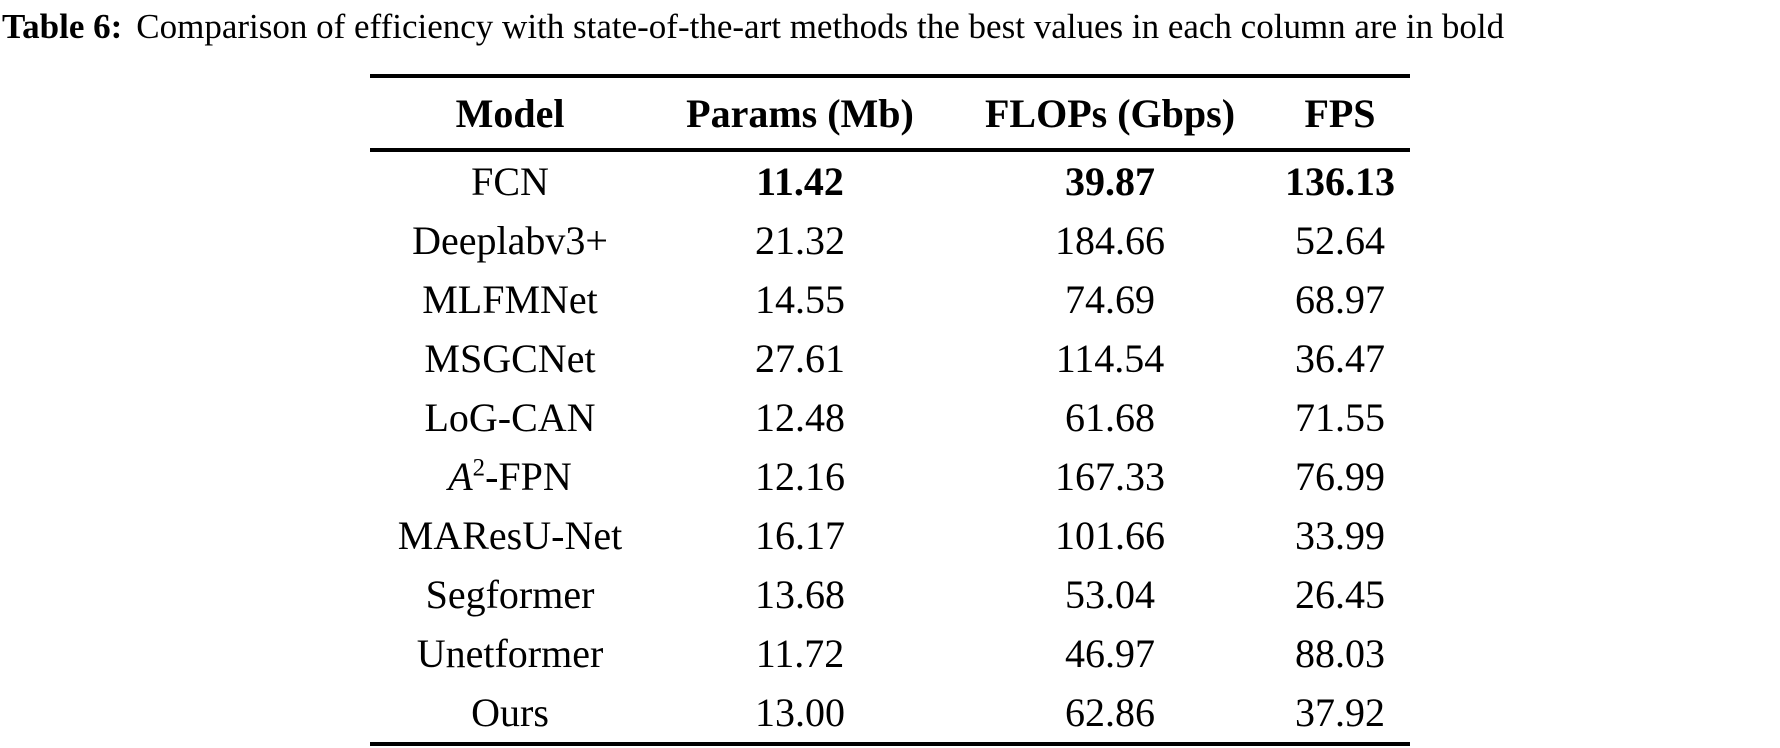  I want to click on flops-cell: 46.97, so click(1110, 653).